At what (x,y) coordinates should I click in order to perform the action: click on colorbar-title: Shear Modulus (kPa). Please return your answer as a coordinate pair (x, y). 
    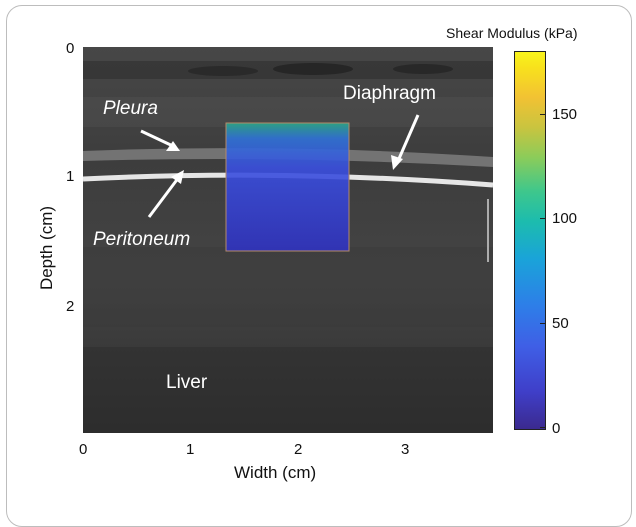
    Looking at the image, I should click on (512, 33).